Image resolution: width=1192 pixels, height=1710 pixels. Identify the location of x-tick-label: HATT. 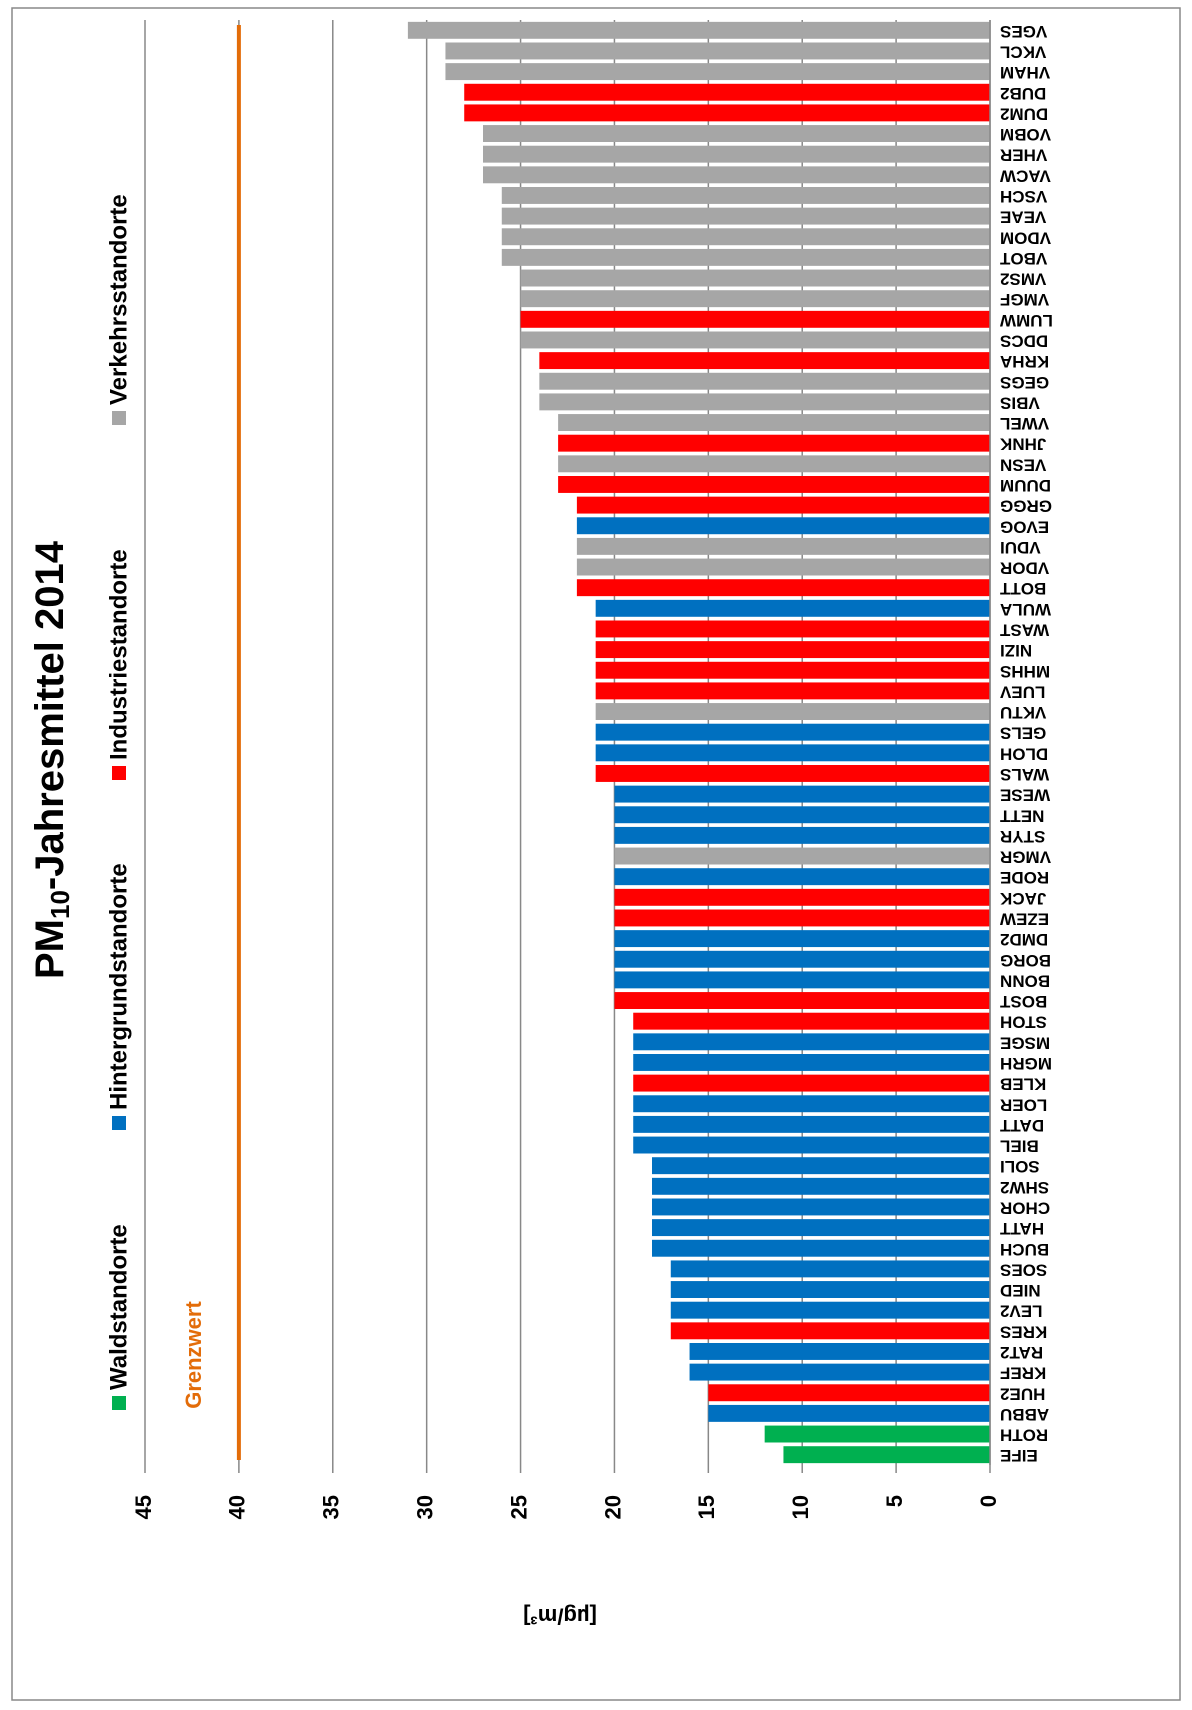
(1021, 1228).